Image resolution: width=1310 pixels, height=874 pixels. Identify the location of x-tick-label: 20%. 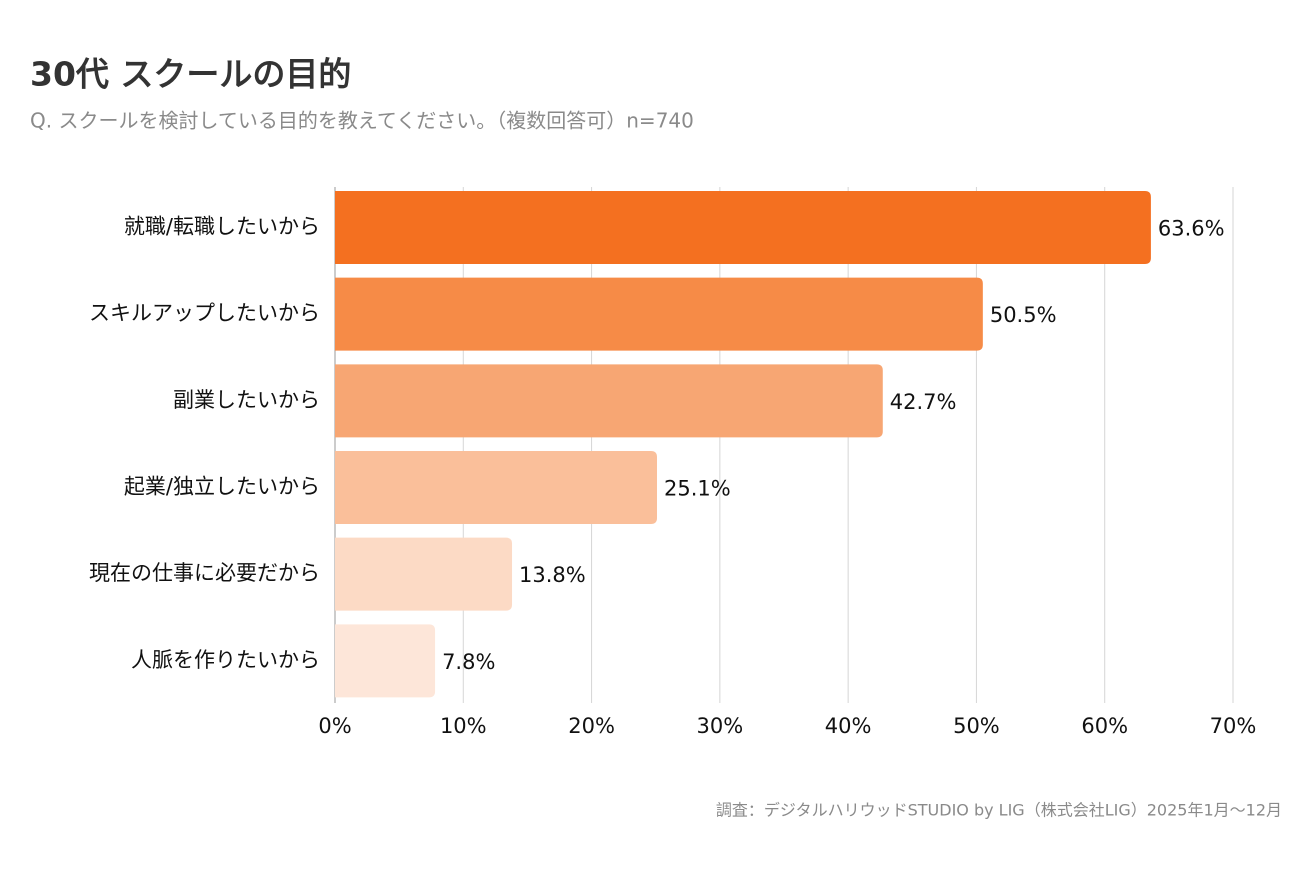
(591, 726).